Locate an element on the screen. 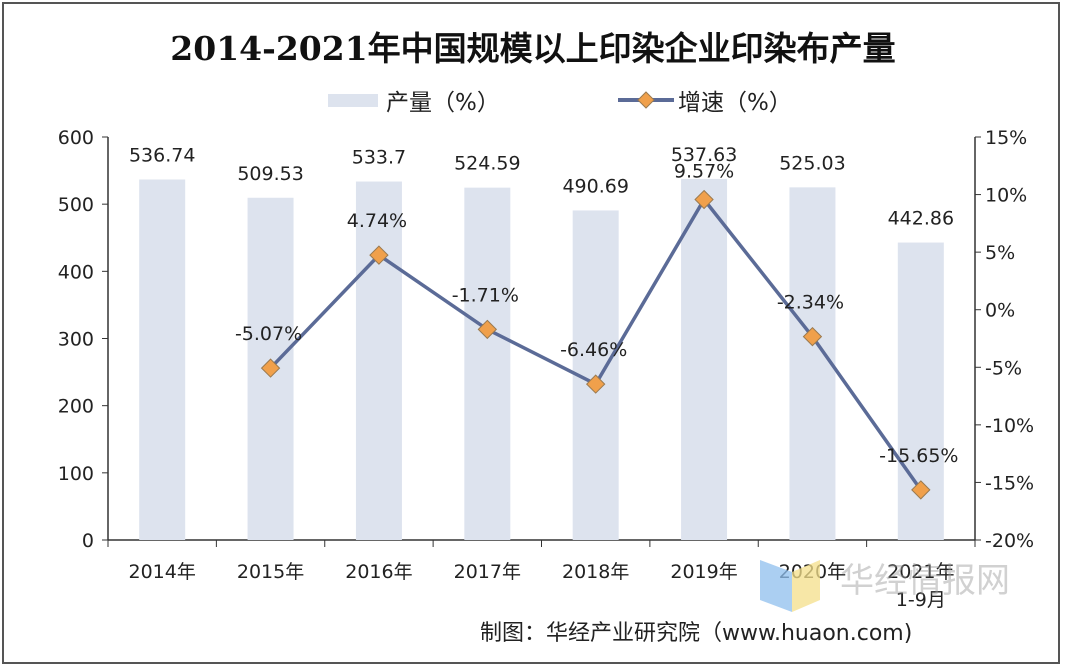 Image resolution: width=1066 pixels, height=670 pixels. watermark-text: 华经情报网 is located at coordinates (925, 581).